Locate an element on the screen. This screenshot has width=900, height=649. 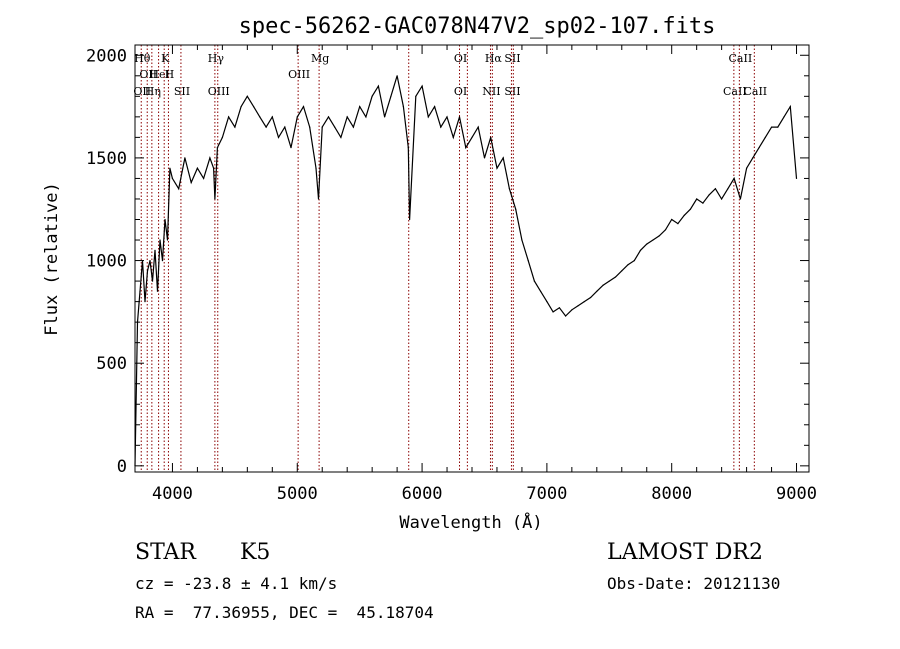
y-tick-label: 2000 is located at coordinates (106, 56).